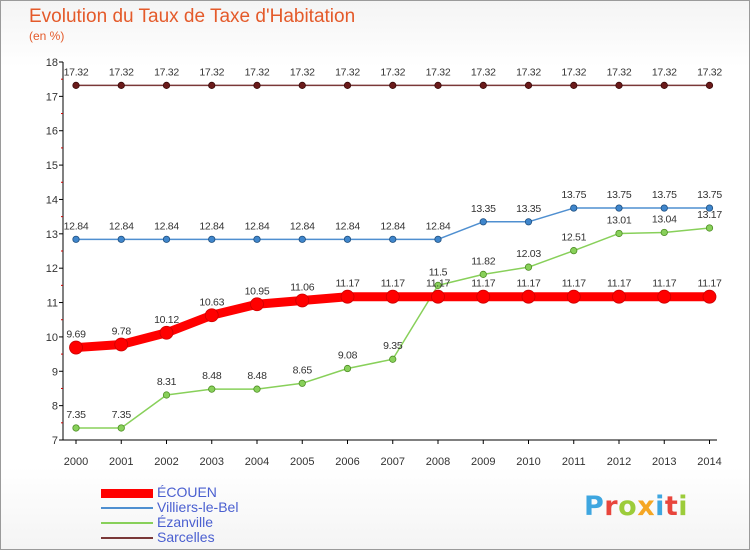  What do you see at coordinates (528, 462) in the screenshot?
I see `x-tick-label: 2010` at bounding box center [528, 462].